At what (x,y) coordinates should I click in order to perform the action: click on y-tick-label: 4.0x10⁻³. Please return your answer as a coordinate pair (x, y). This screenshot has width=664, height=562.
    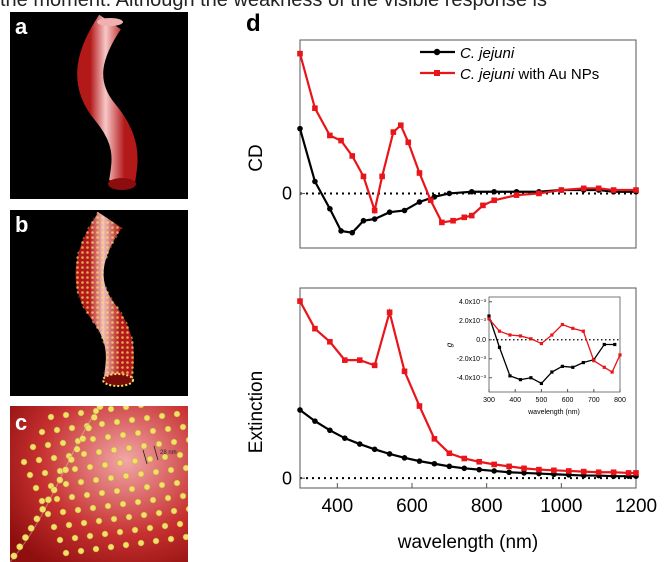
    Looking at the image, I should click on (473, 302).